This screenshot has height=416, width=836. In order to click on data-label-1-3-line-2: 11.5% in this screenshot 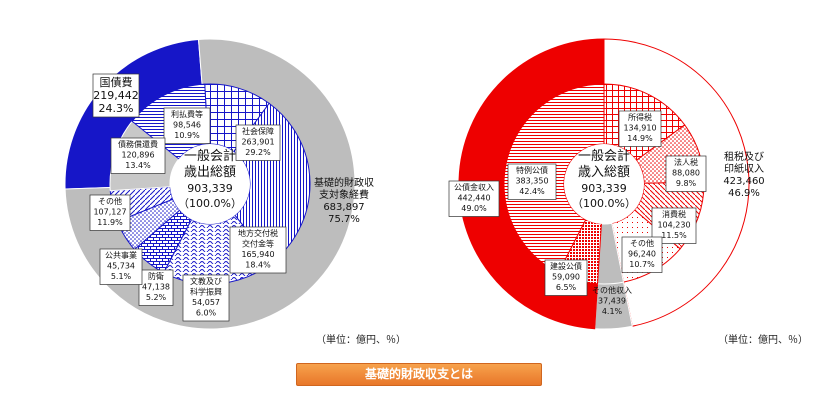, I will do `click(674, 235)`.